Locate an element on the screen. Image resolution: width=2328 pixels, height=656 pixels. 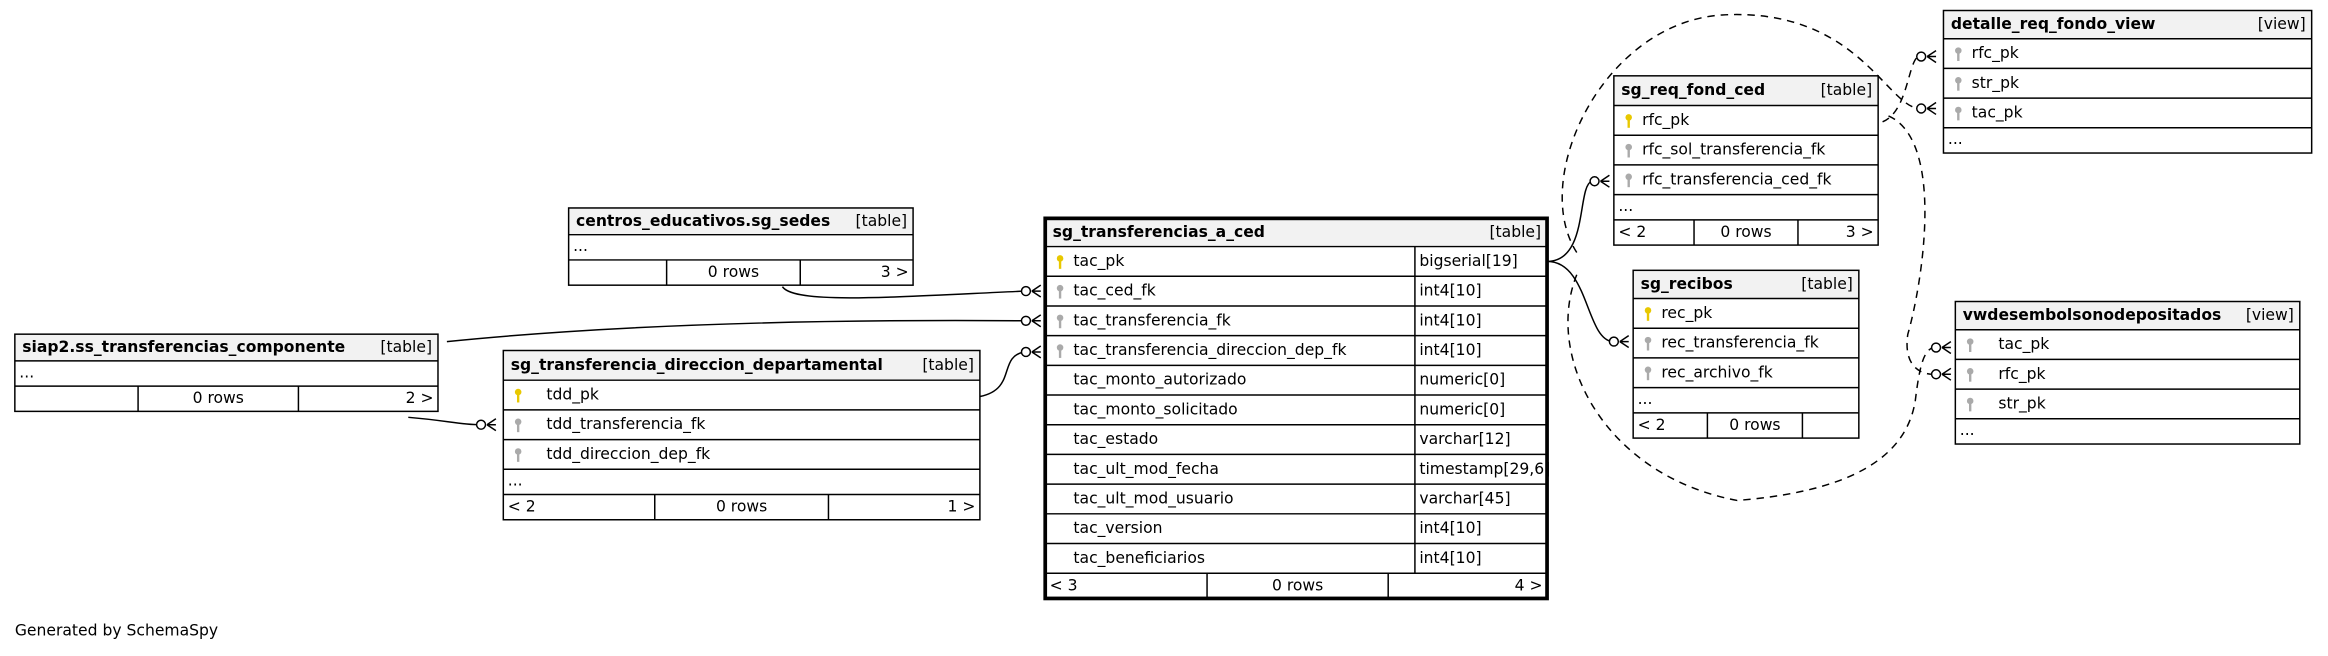
table-name: sg_transferencia_direccion_departamental is located at coordinates (697, 365).